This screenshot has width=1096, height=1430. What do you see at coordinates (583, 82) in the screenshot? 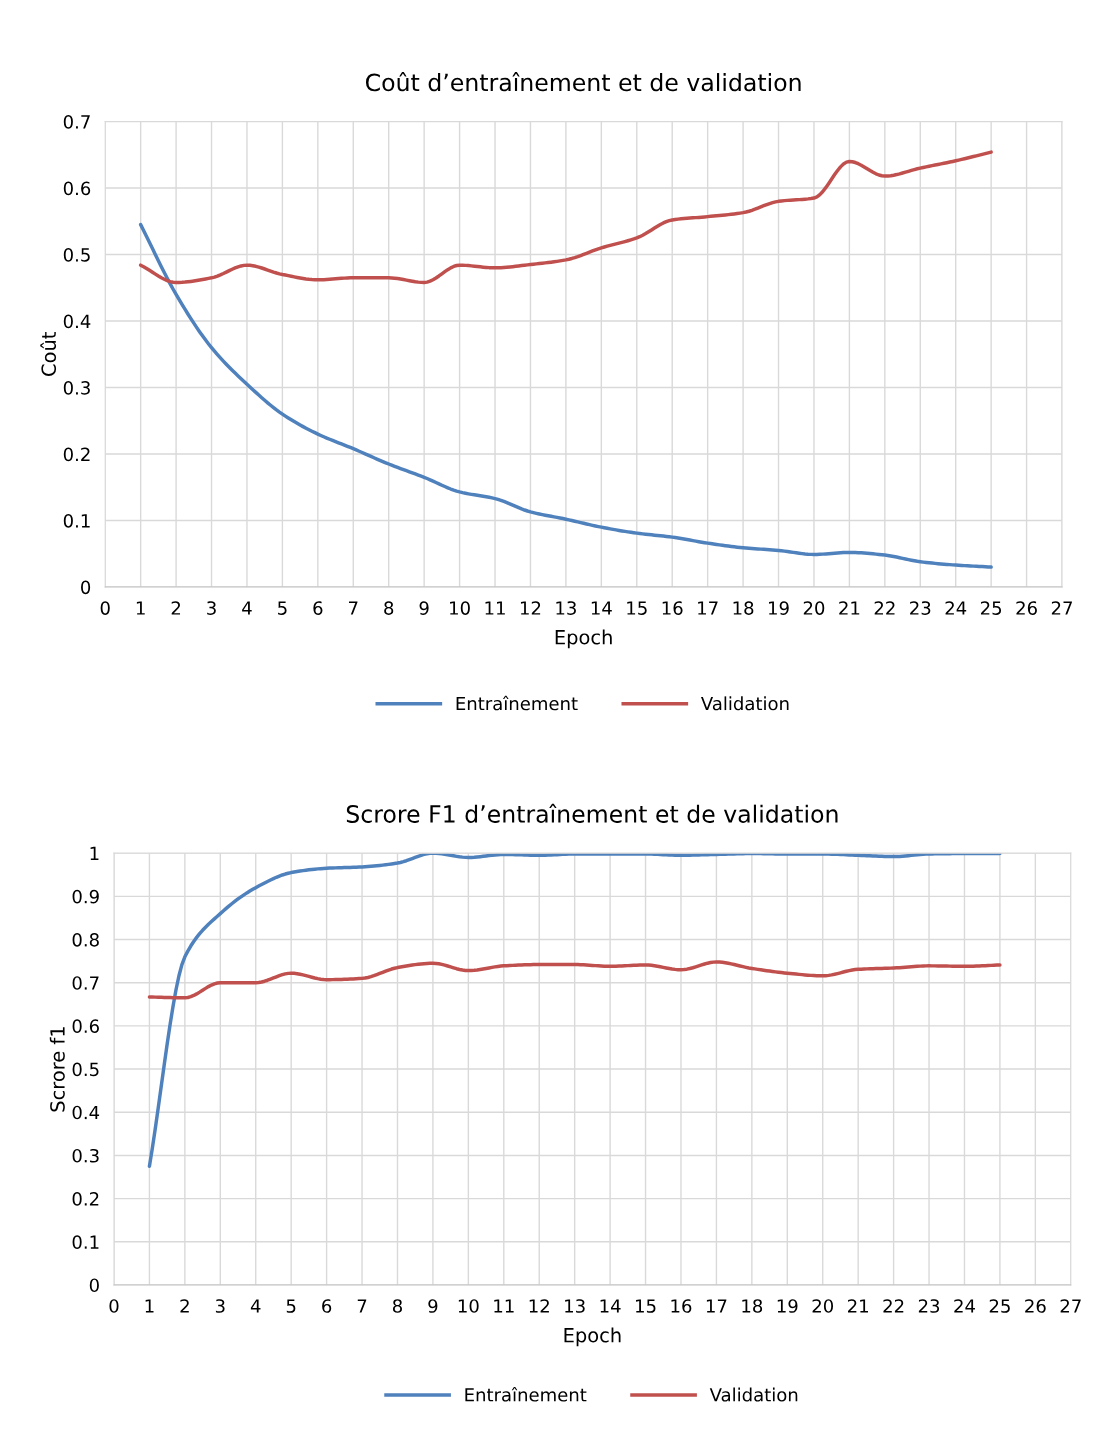
I see `chart-title: Coût d’entraînement et de validation` at bounding box center [583, 82].